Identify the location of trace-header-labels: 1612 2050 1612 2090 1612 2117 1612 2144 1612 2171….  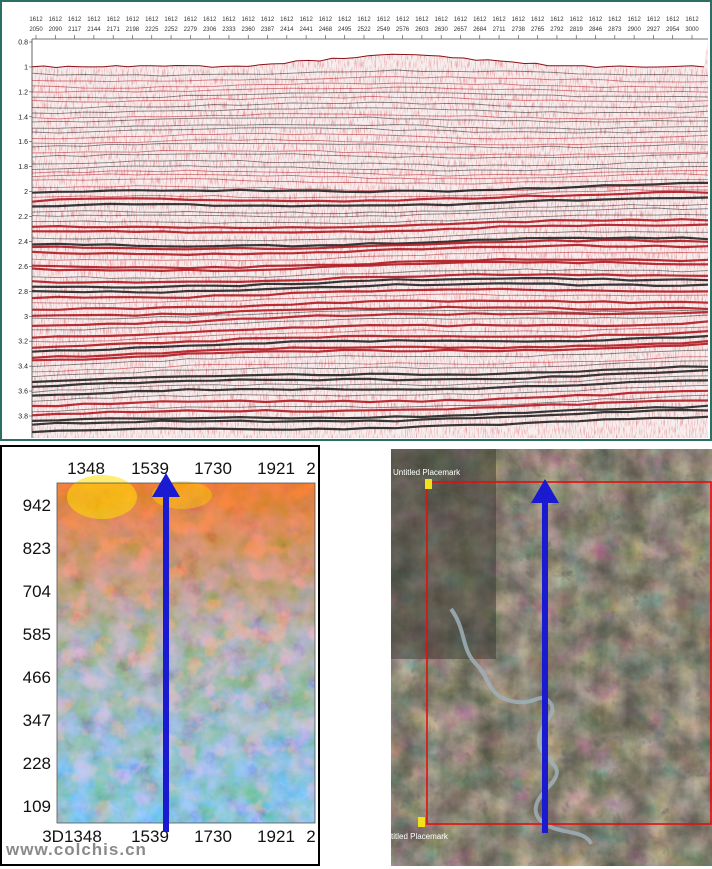
(364, 28).